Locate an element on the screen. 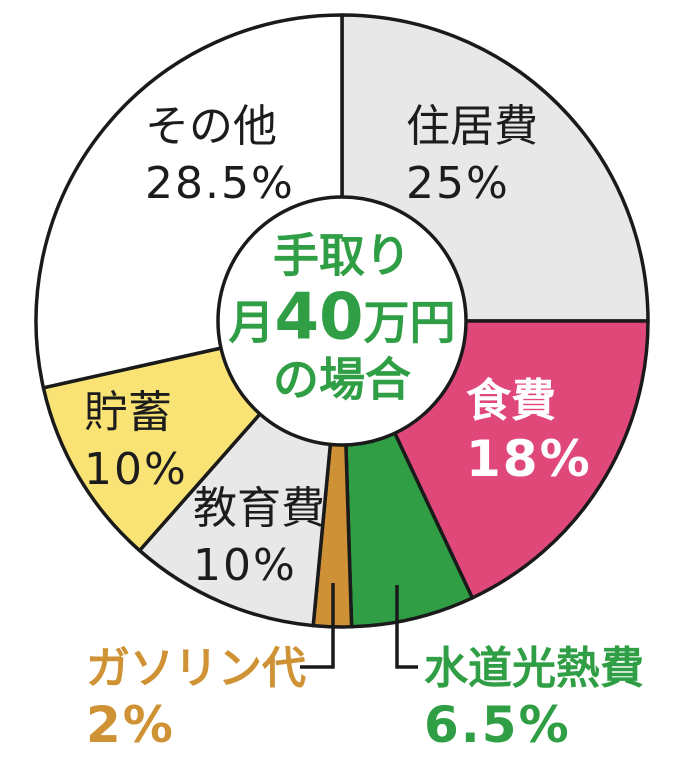 Image resolution: width=680 pixels, height=774 pixels. label-savings-pct: 10% is located at coordinates (136, 470).